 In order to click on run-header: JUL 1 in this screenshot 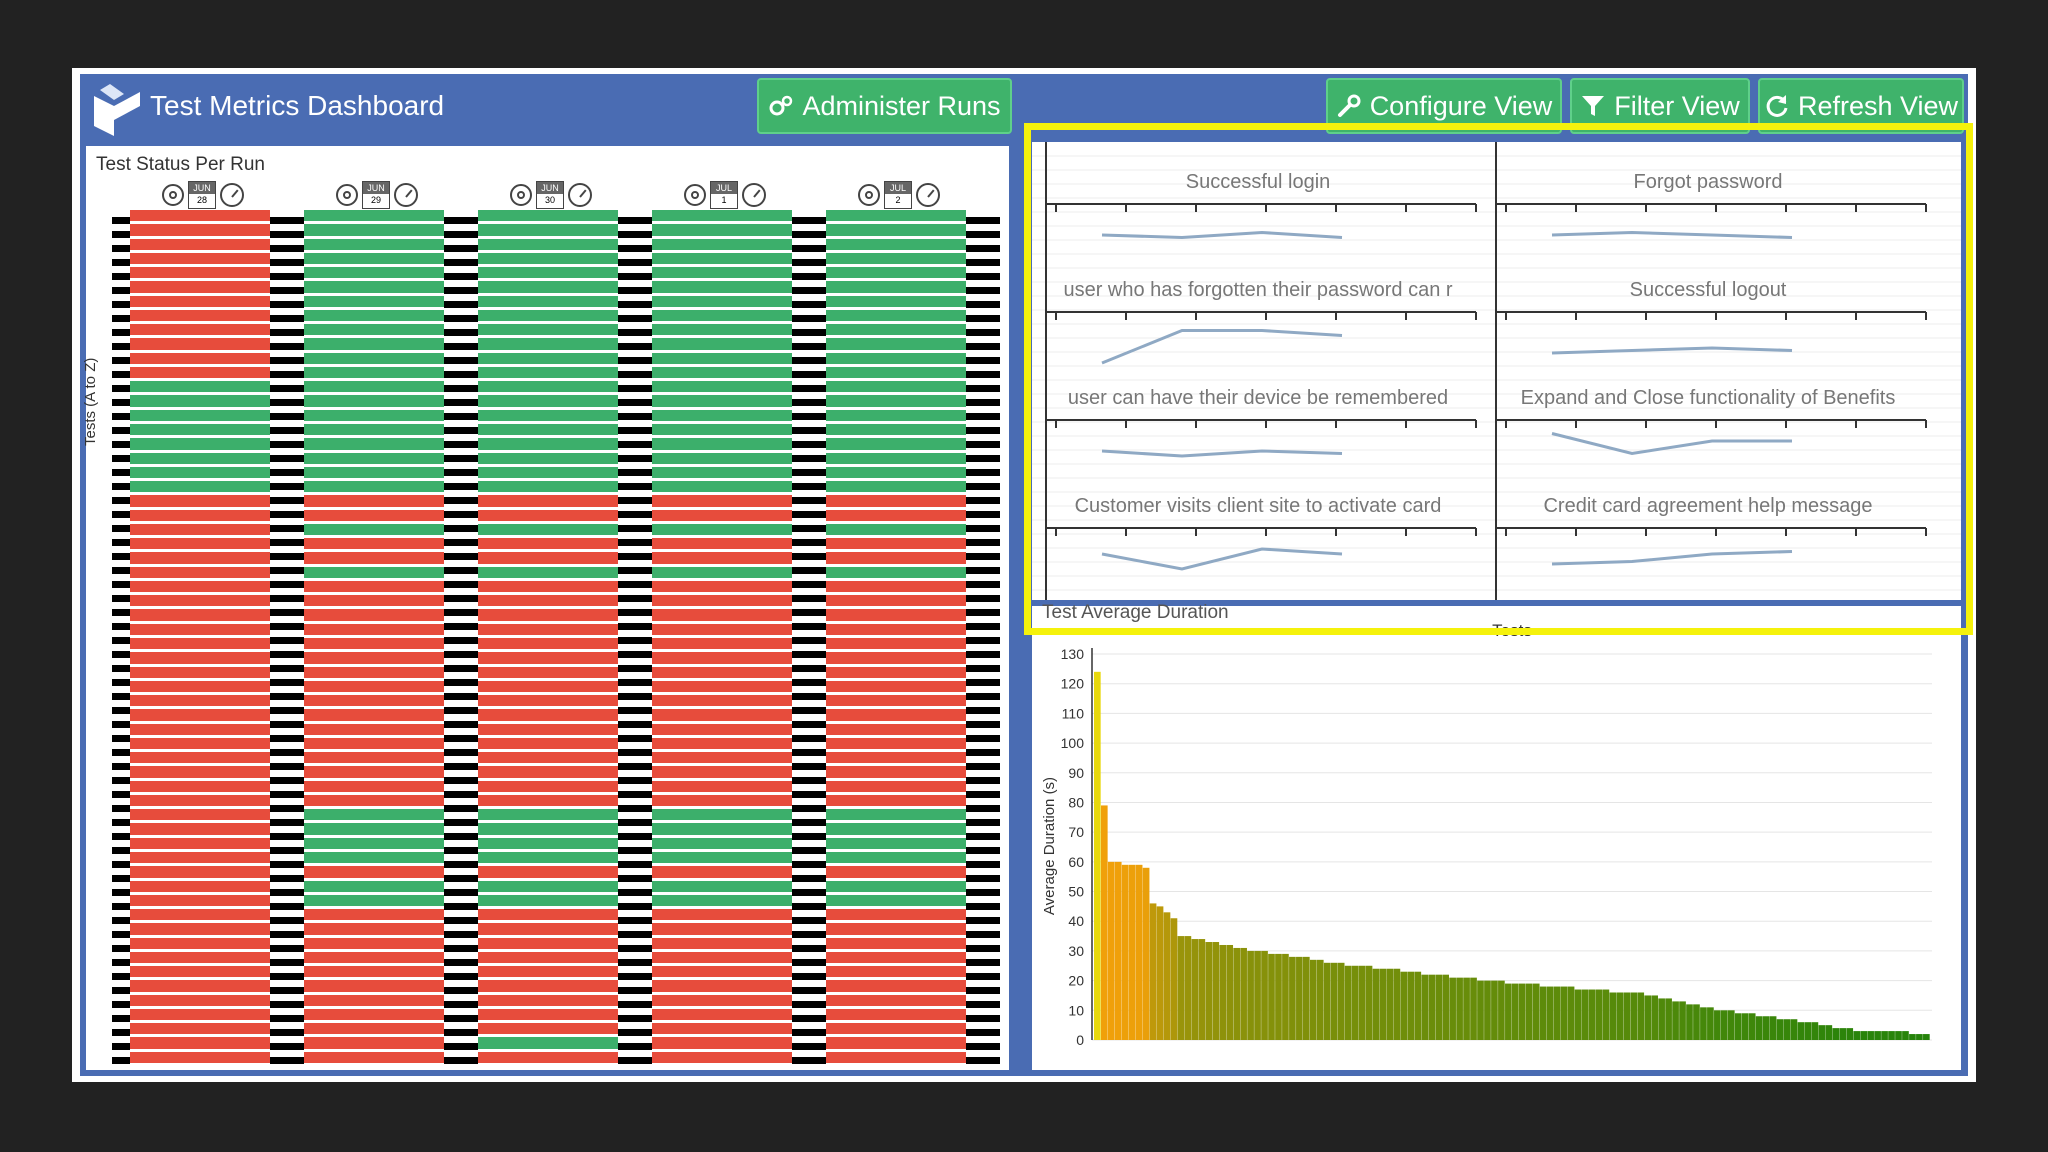, I will do `click(725, 195)`.